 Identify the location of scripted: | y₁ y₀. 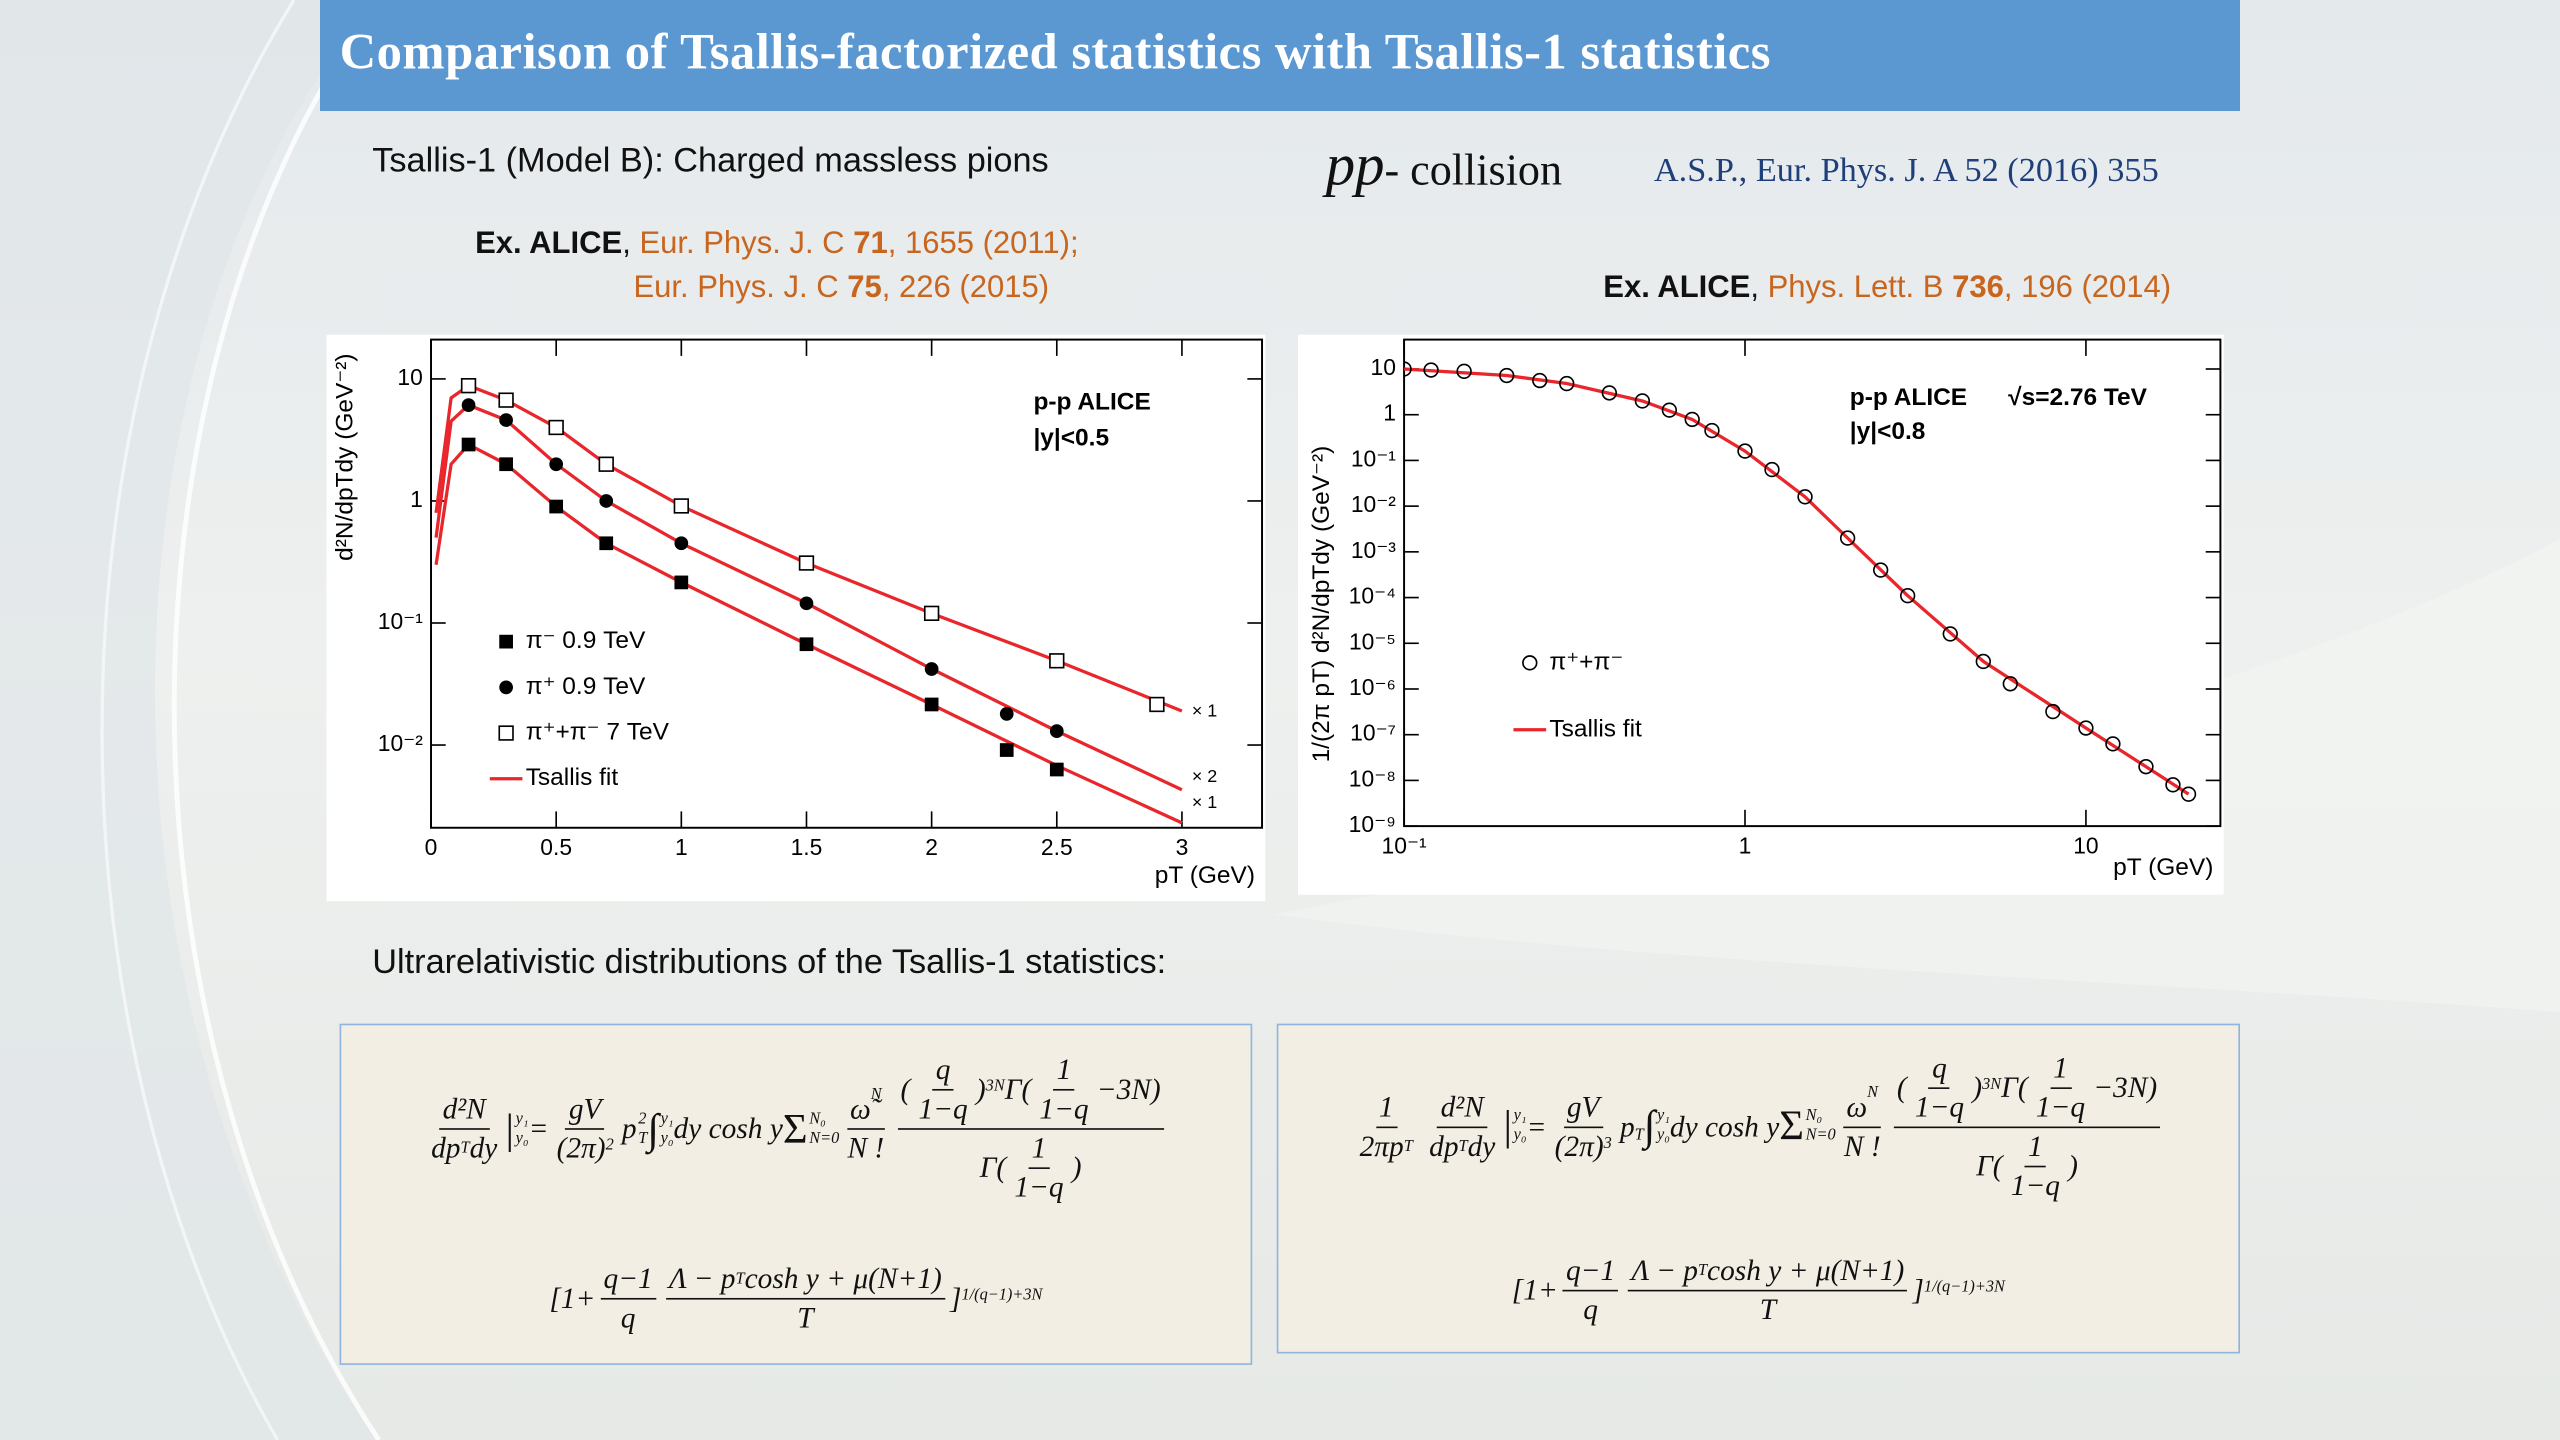
(516, 1129).